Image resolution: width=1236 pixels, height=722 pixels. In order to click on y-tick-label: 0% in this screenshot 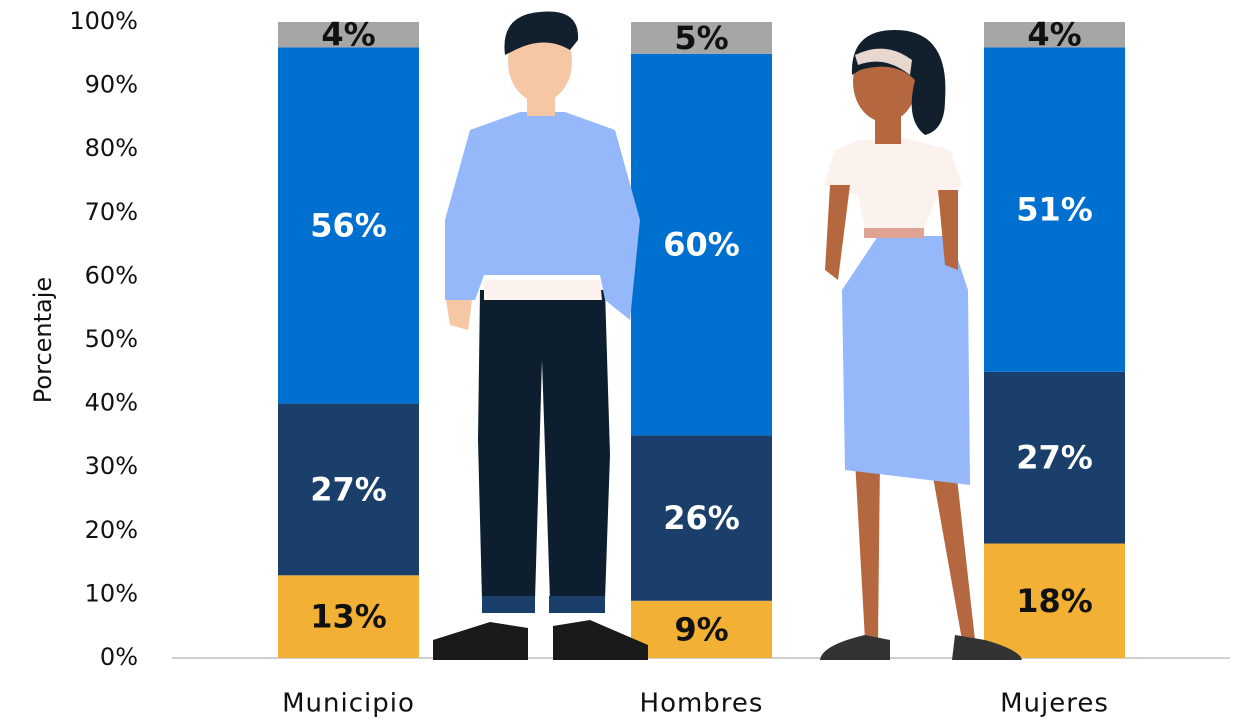, I will do `click(119, 657)`.